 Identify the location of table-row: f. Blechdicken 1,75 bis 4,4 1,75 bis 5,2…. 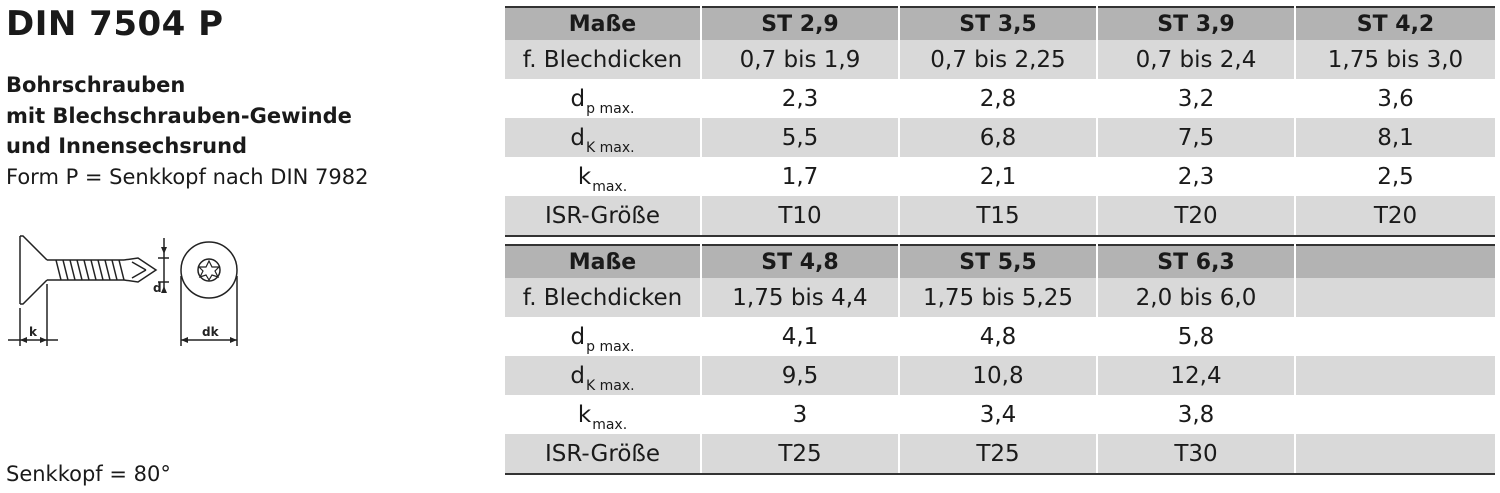
(1000, 297).